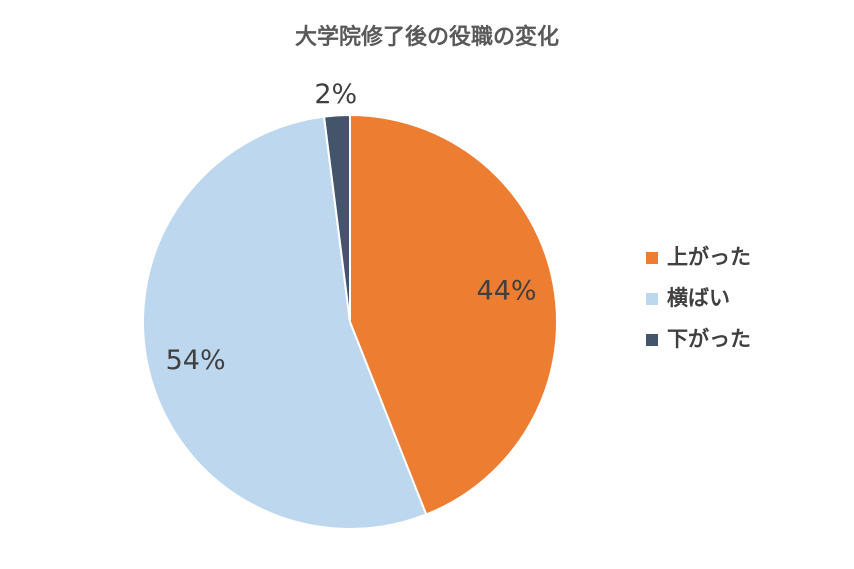 The image size is (854, 569). I want to click on value-label: 54%, so click(196, 360).